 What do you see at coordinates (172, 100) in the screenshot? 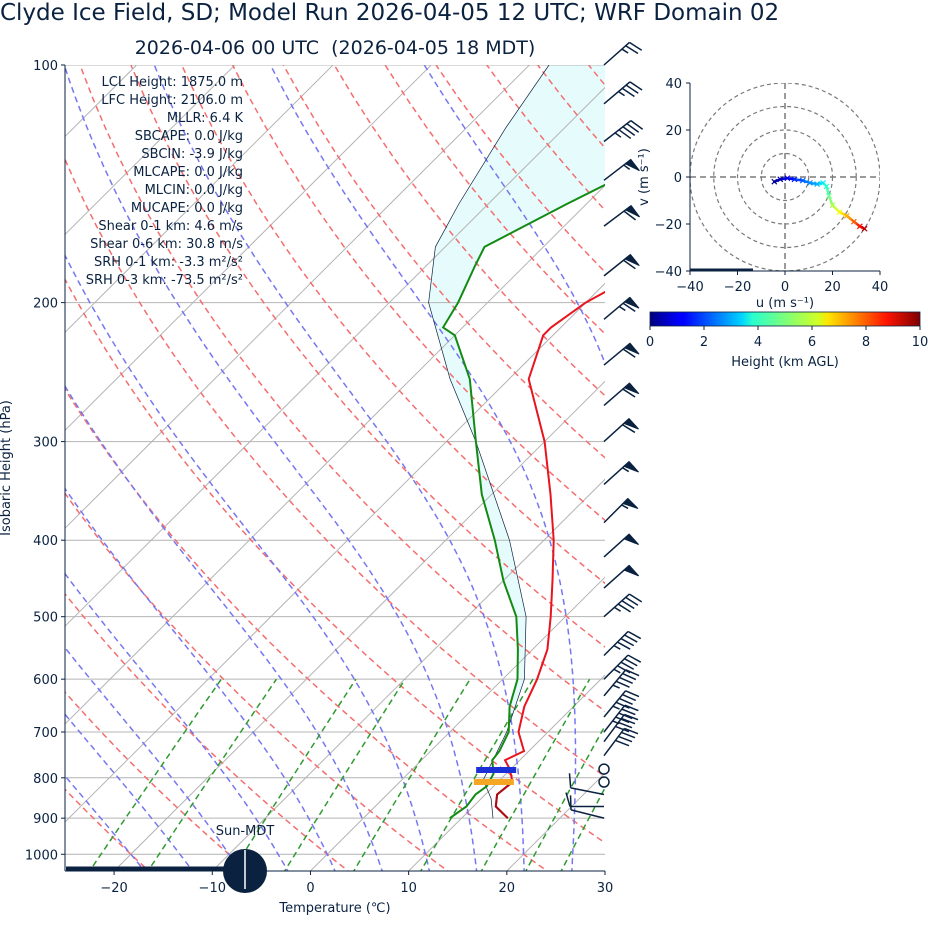
I see `stat-line: LFC Height: 2106.0 m` at bounding box center [172, 100].